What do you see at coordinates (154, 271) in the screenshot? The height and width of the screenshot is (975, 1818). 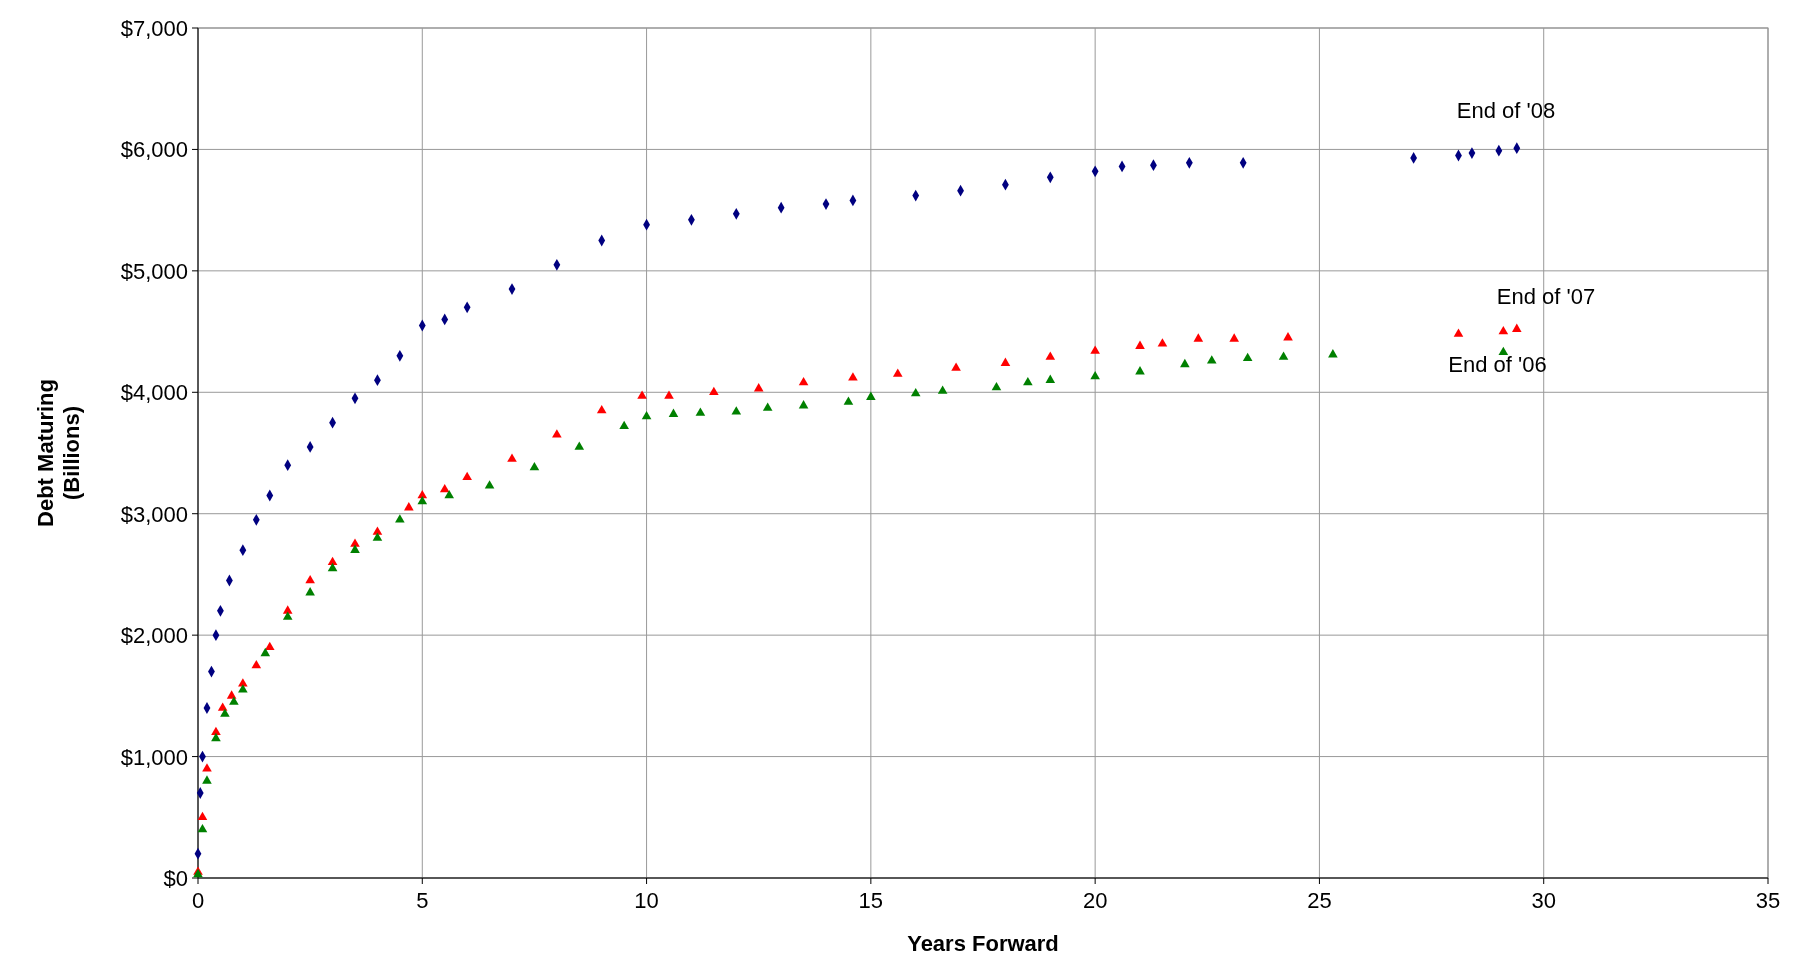 I see `y-tick-label: $5,000` at bounding box center [154, 271].